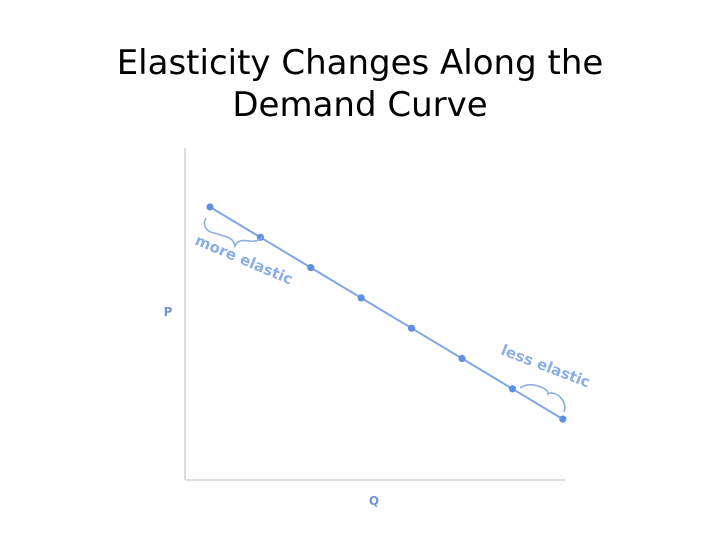 The height and width of the screenshot is (540, 720). I want to click on more-elastic-brace, so click(233, 233).